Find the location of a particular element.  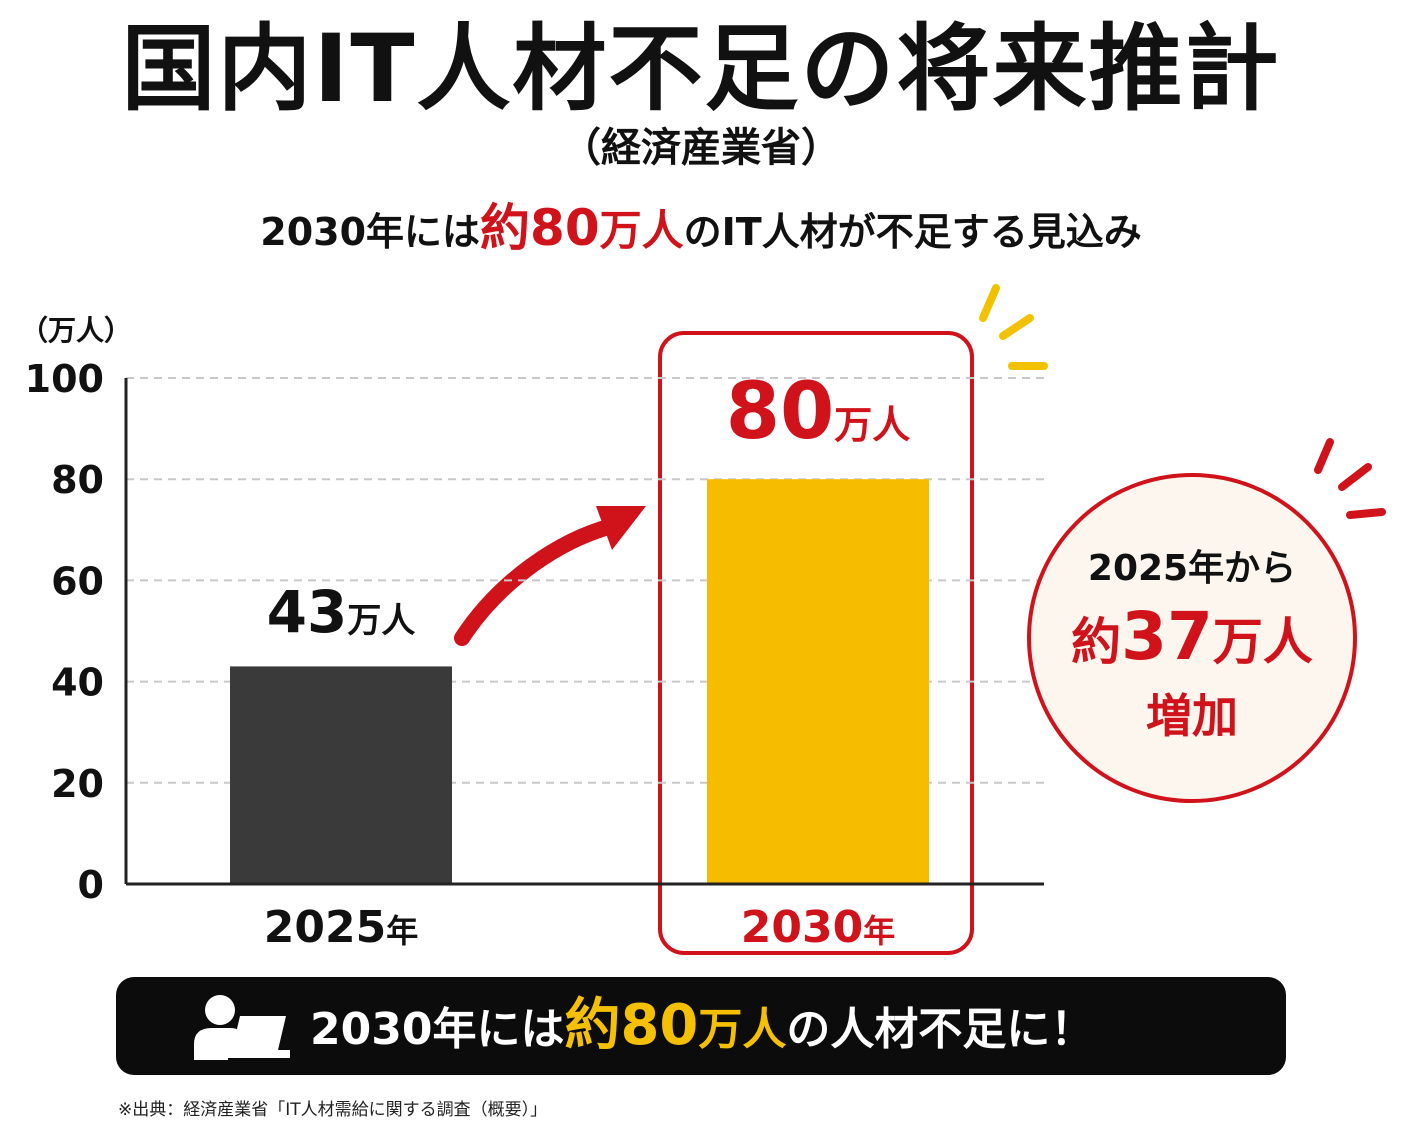

sparkle-yellow-icon is located at coordinates (1013, 327).